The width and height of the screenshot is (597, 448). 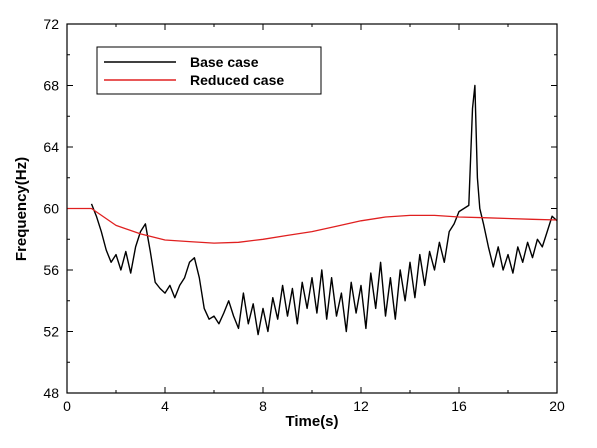 I want to click on legend-label-reduced-case: Reduced case, so click(x=237, y=80).